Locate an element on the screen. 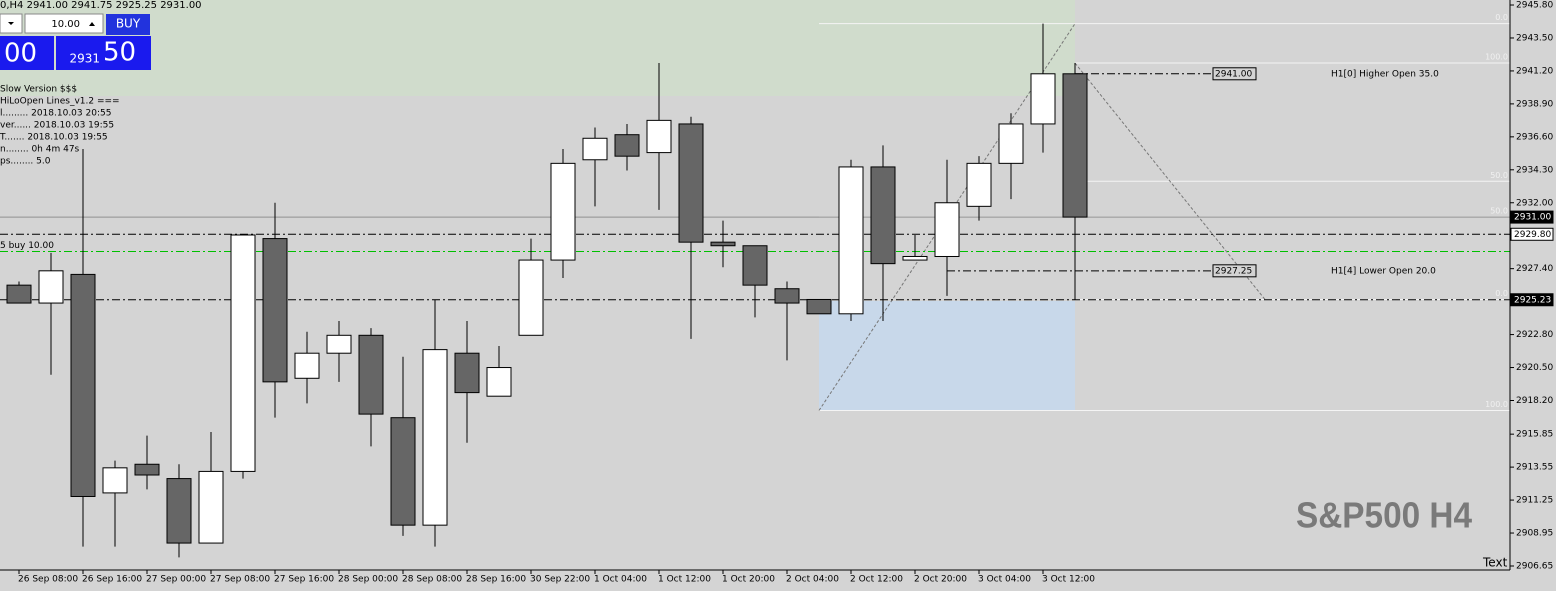  zone-blue is located at coordinates (947, 356).